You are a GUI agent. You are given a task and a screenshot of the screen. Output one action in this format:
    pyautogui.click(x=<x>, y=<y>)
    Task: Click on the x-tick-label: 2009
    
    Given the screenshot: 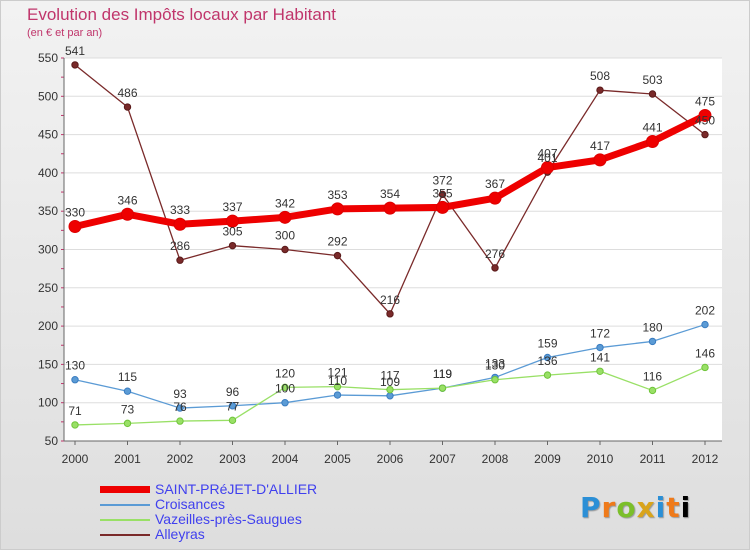 What is the action you would take?
    pyautogui.click(x=547, y=459)
    